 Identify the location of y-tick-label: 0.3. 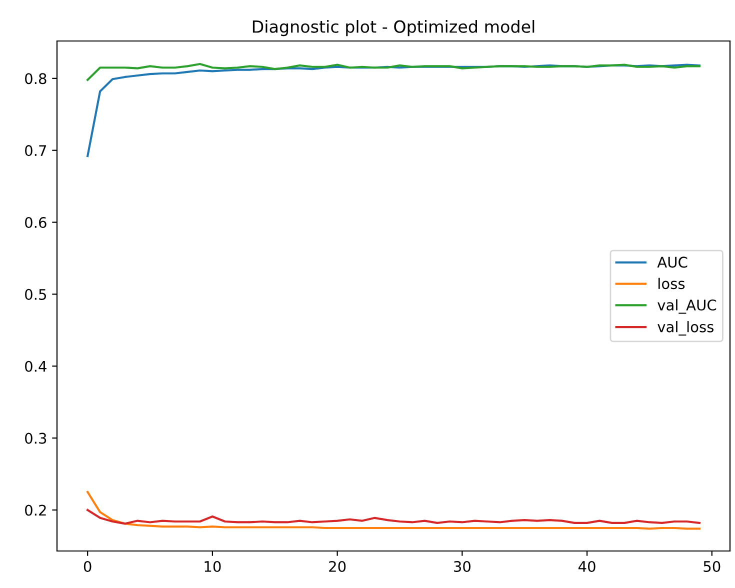
(35, 438).